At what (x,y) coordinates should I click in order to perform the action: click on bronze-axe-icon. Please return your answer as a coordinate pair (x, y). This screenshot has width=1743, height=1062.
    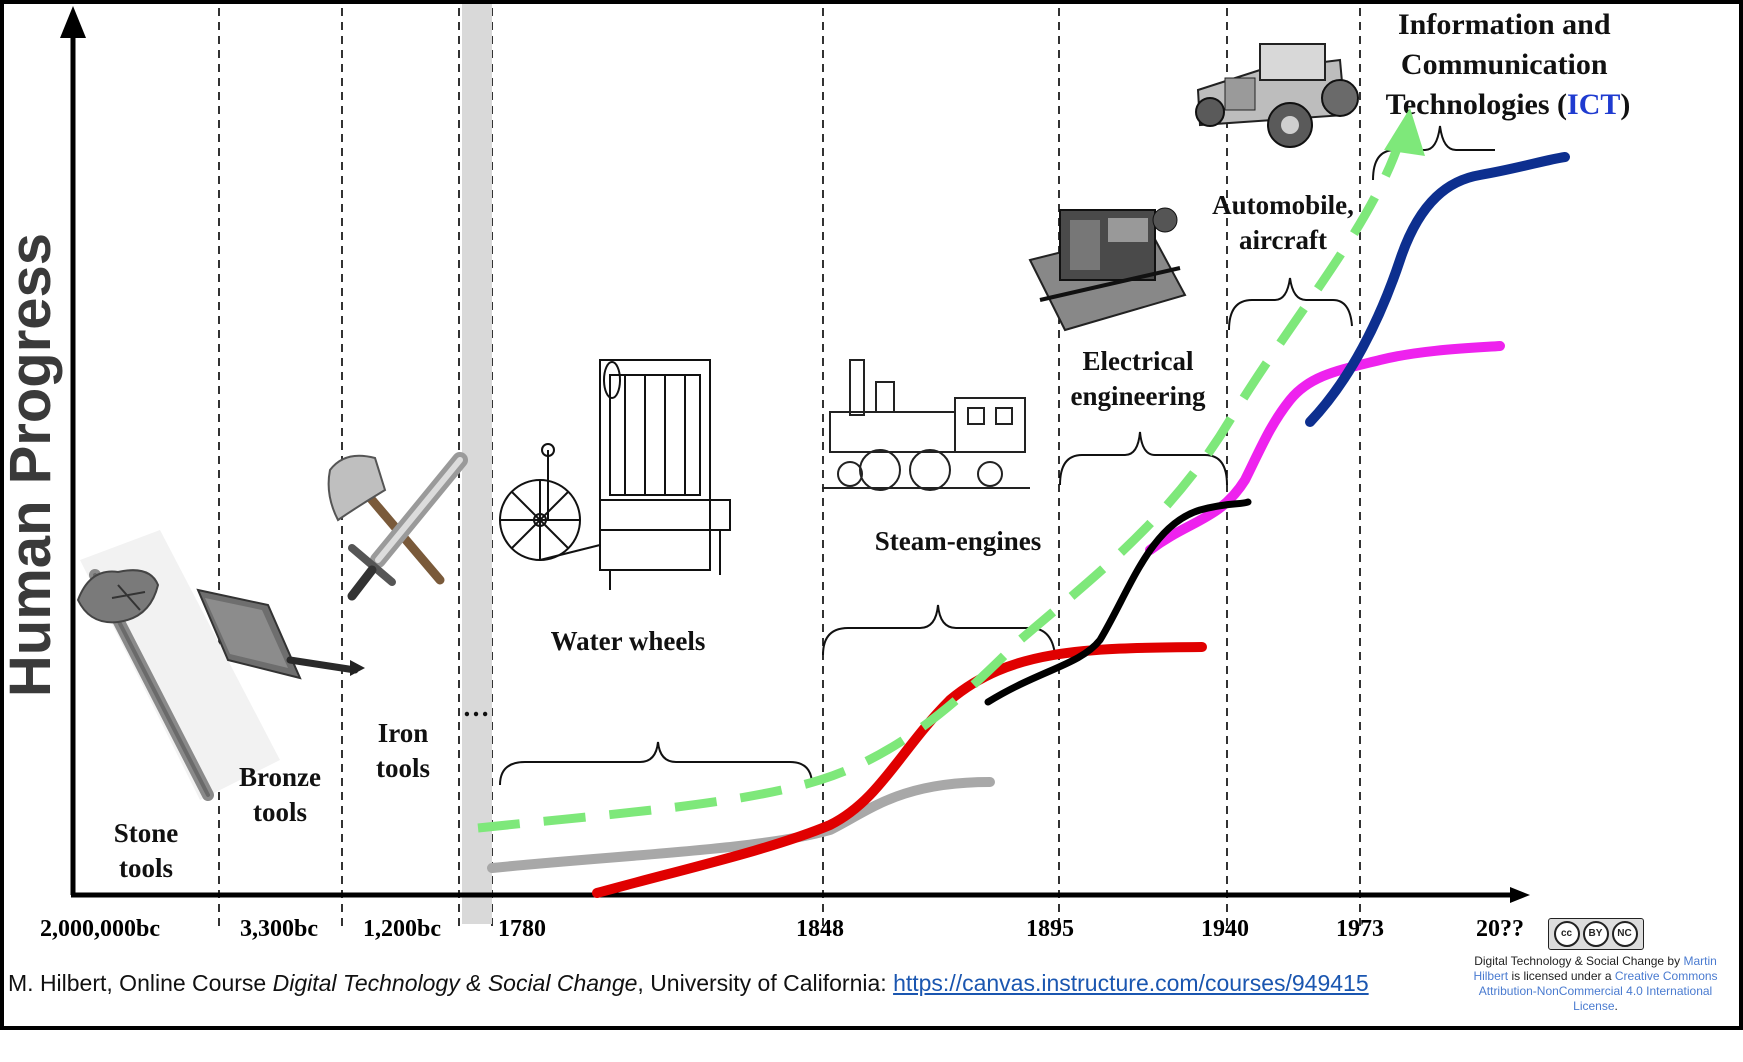
    Looking at the image, I should click on (280, 634).